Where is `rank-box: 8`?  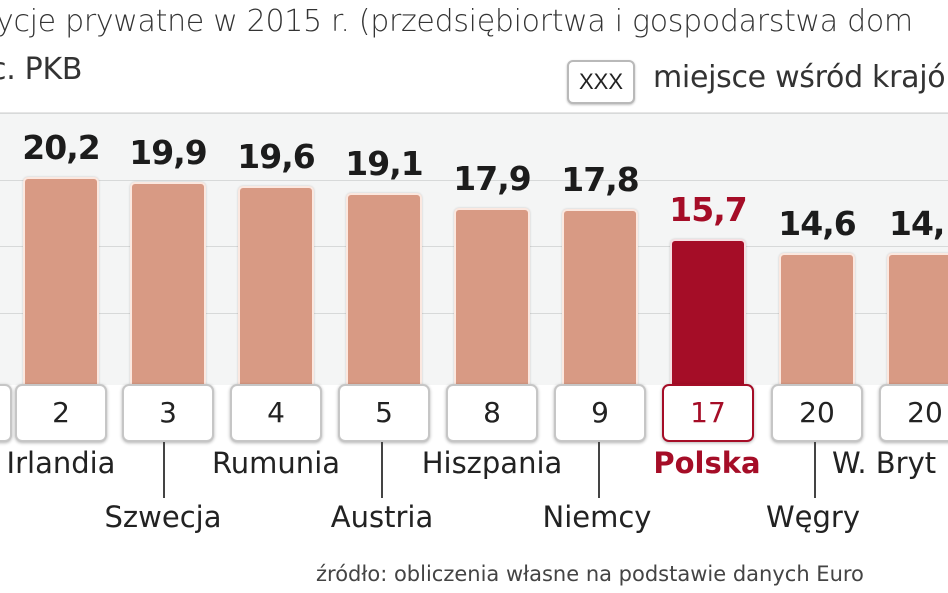 rank-box: 8 is located at coordinates (492, 413).